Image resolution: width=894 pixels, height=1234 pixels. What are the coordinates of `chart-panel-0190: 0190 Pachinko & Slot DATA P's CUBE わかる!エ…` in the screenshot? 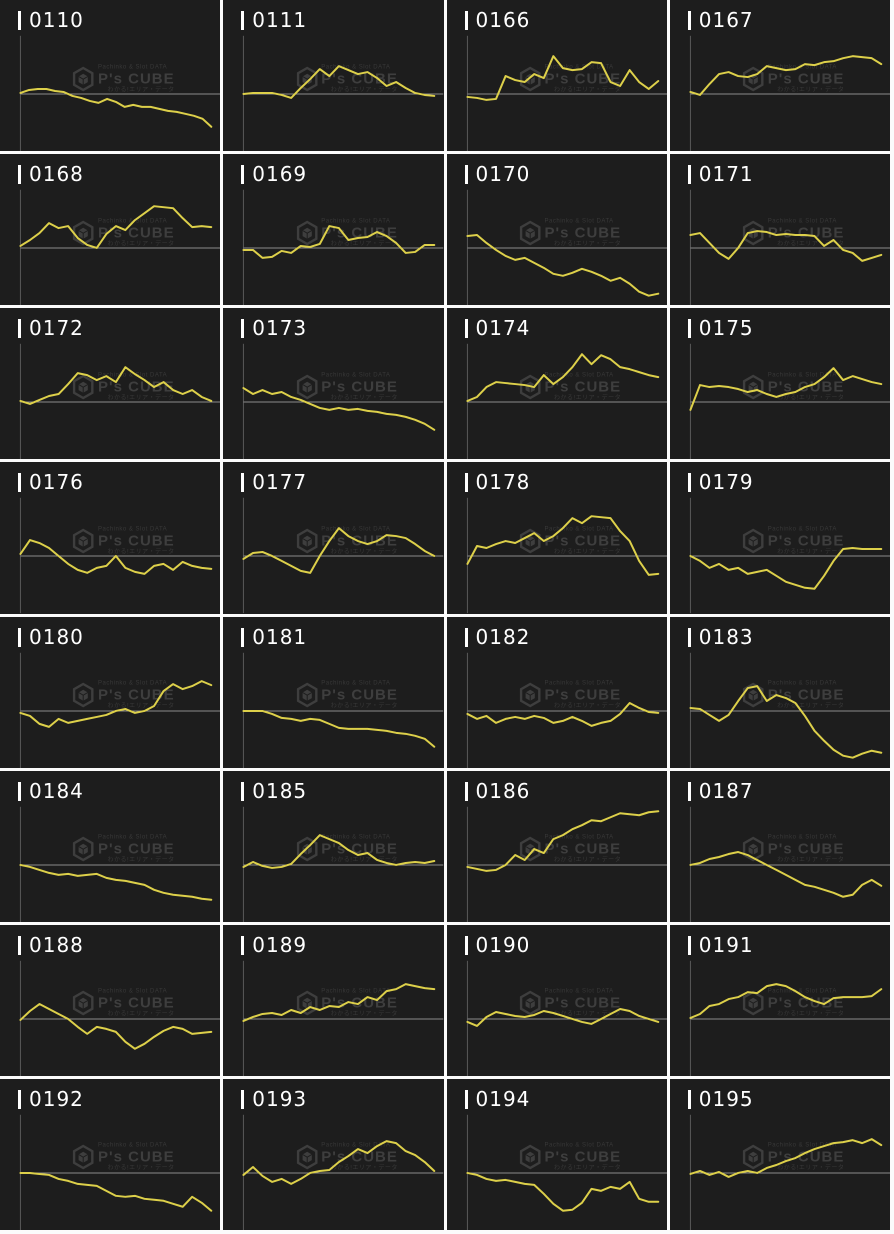 It's located at (556, 1000).